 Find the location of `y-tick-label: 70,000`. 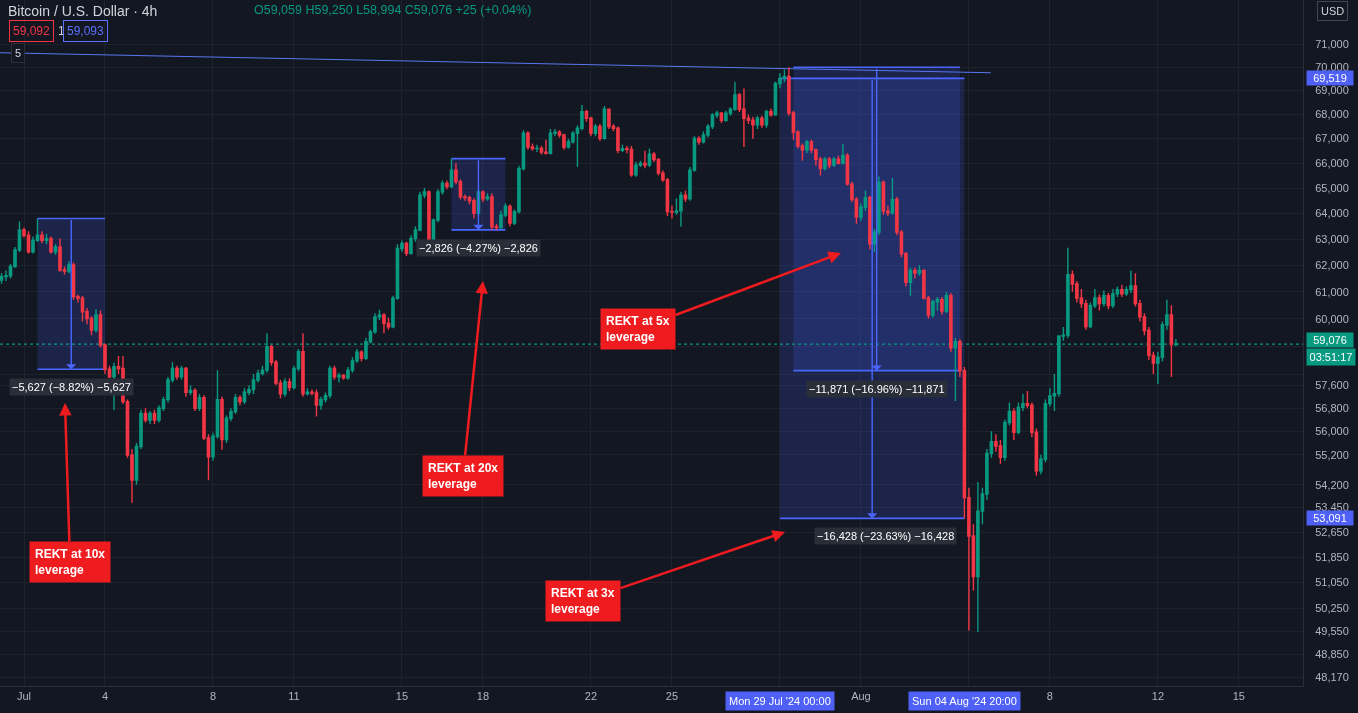

y-tick-label: 70,000 is located at coordinates (1332, 67).